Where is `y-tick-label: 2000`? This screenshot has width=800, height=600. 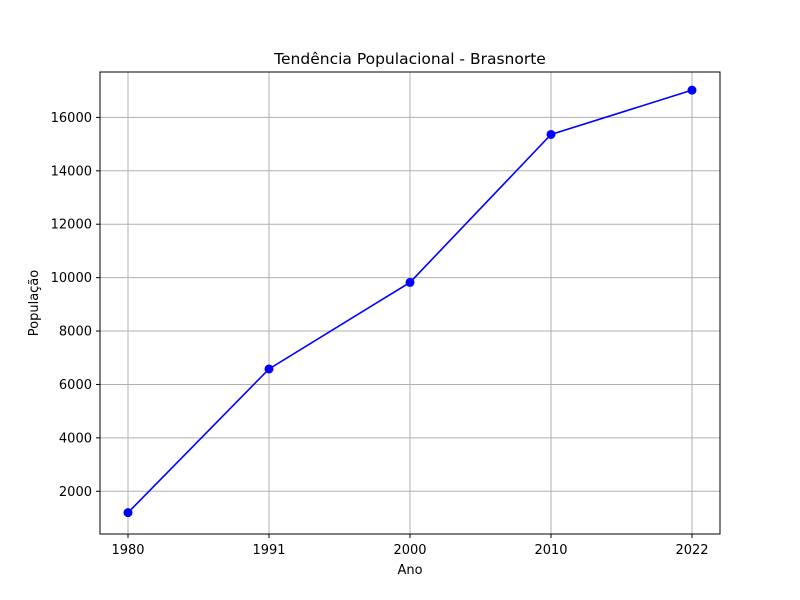
y-tick-label: 2000 is located at coordinates (75, 492).